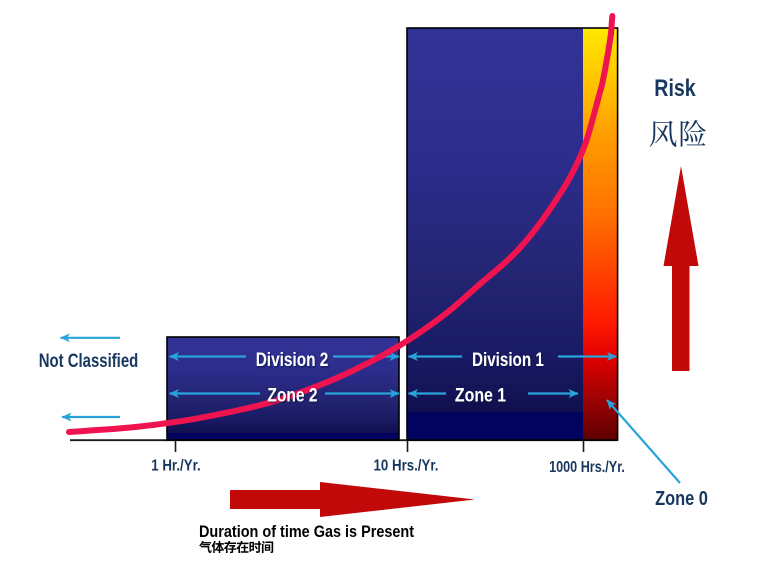 The width and height of the screenshot is (777, 585). Describe the element at coordinates (175, 465) in the screenshot. I see `svg-text: 1 Hr./Yr.` at that location.